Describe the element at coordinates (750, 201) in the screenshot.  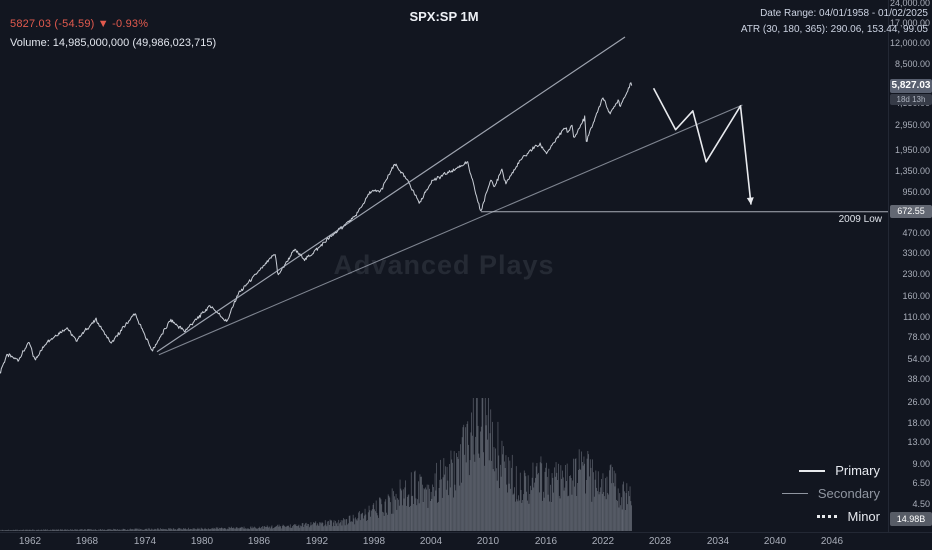
I see `projection-arrowhead` at that location.